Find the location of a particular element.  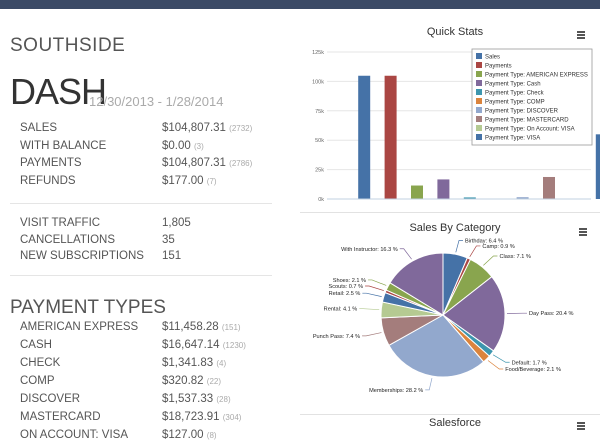

pie-label: Day Pass: 20.4 % is located at coordinates (551, 314).